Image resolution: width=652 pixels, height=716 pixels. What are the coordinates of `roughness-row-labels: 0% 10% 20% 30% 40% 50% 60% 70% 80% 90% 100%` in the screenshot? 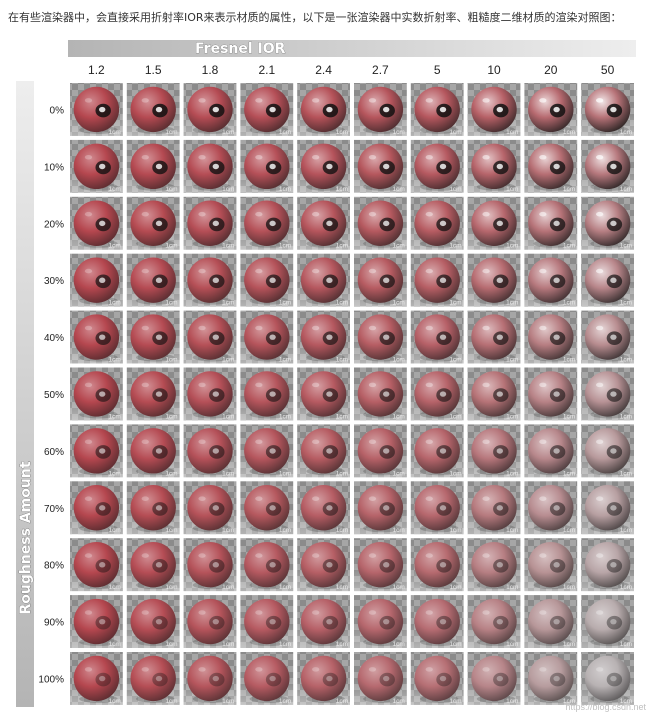 It's located at (51, 395).